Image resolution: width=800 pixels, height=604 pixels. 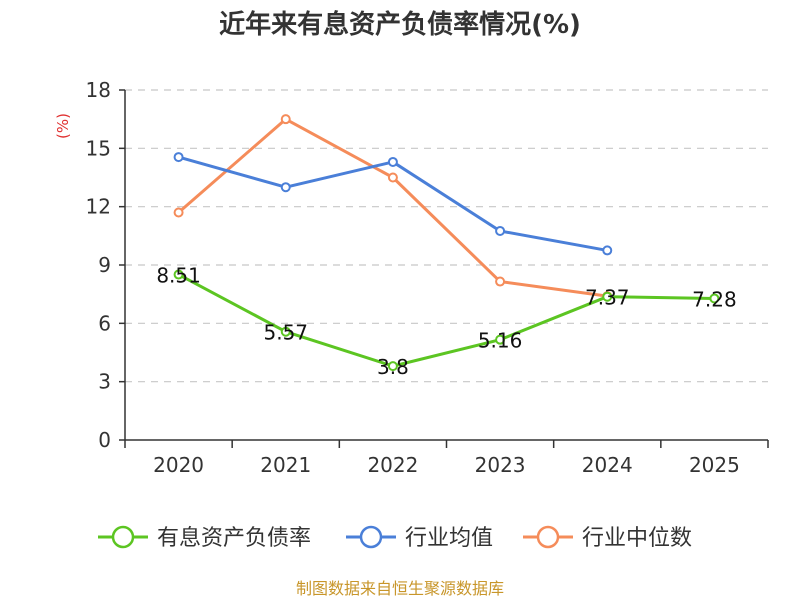 I want to click on point-0-2023, so click(x=500, y=339).